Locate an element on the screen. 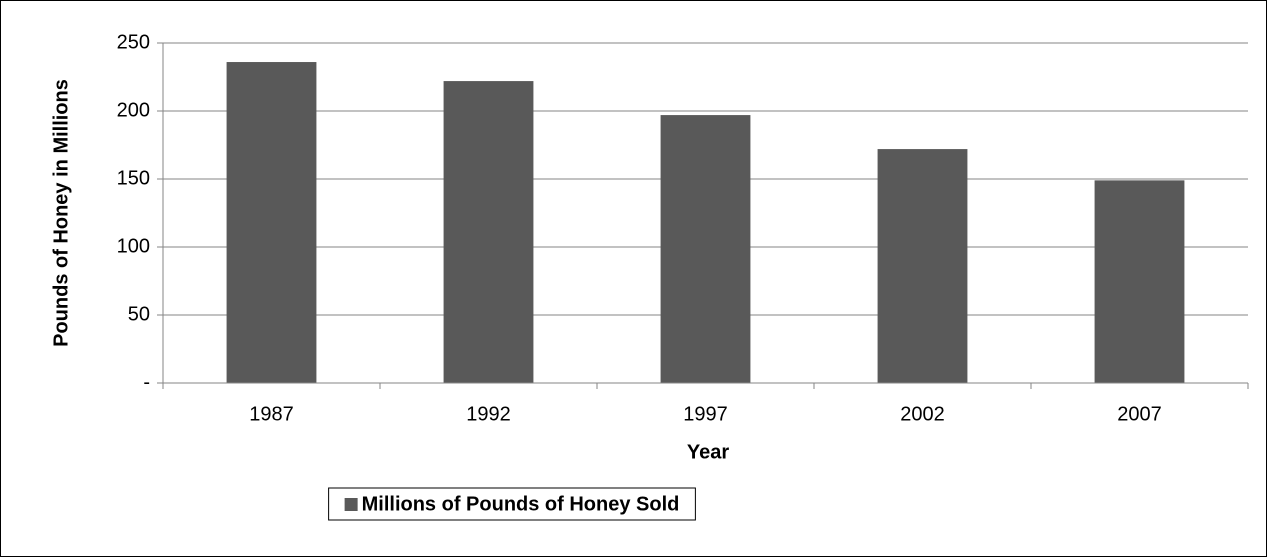 This screenshot has height=557, width=1267. x-tick-label: 2002 is located at coordinates (922, 414).